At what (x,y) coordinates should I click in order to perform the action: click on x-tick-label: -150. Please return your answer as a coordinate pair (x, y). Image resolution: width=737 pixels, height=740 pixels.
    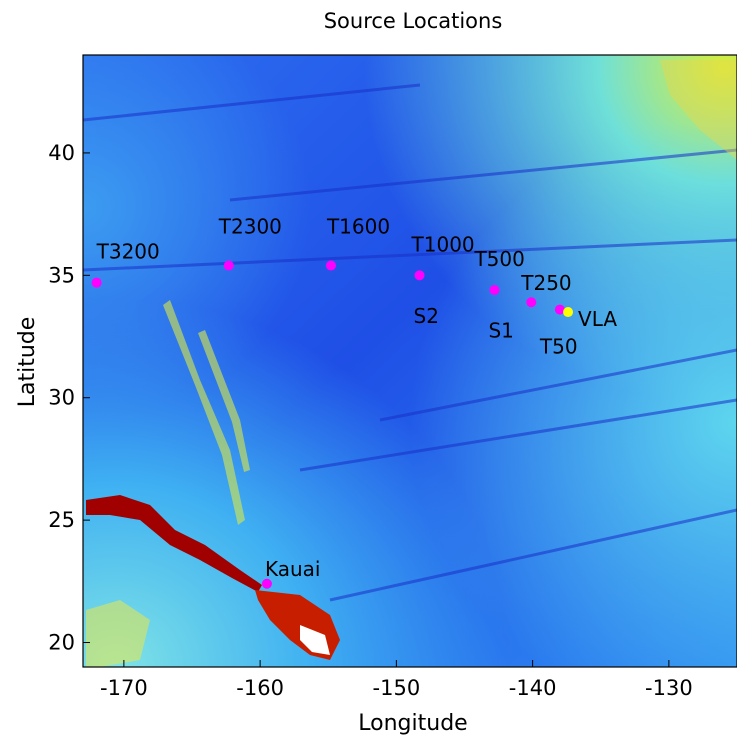
    Looking at the image, I should click on (397, 688).